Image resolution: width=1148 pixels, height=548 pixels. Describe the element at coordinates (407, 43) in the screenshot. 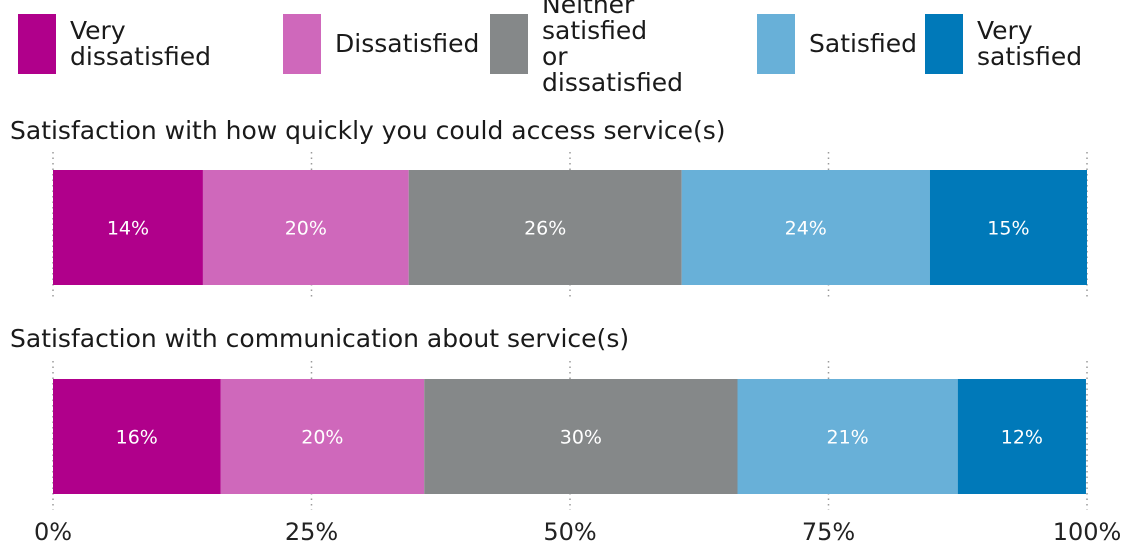

I see `legend-label-dissatisfied: Dissatisfied` at that location.